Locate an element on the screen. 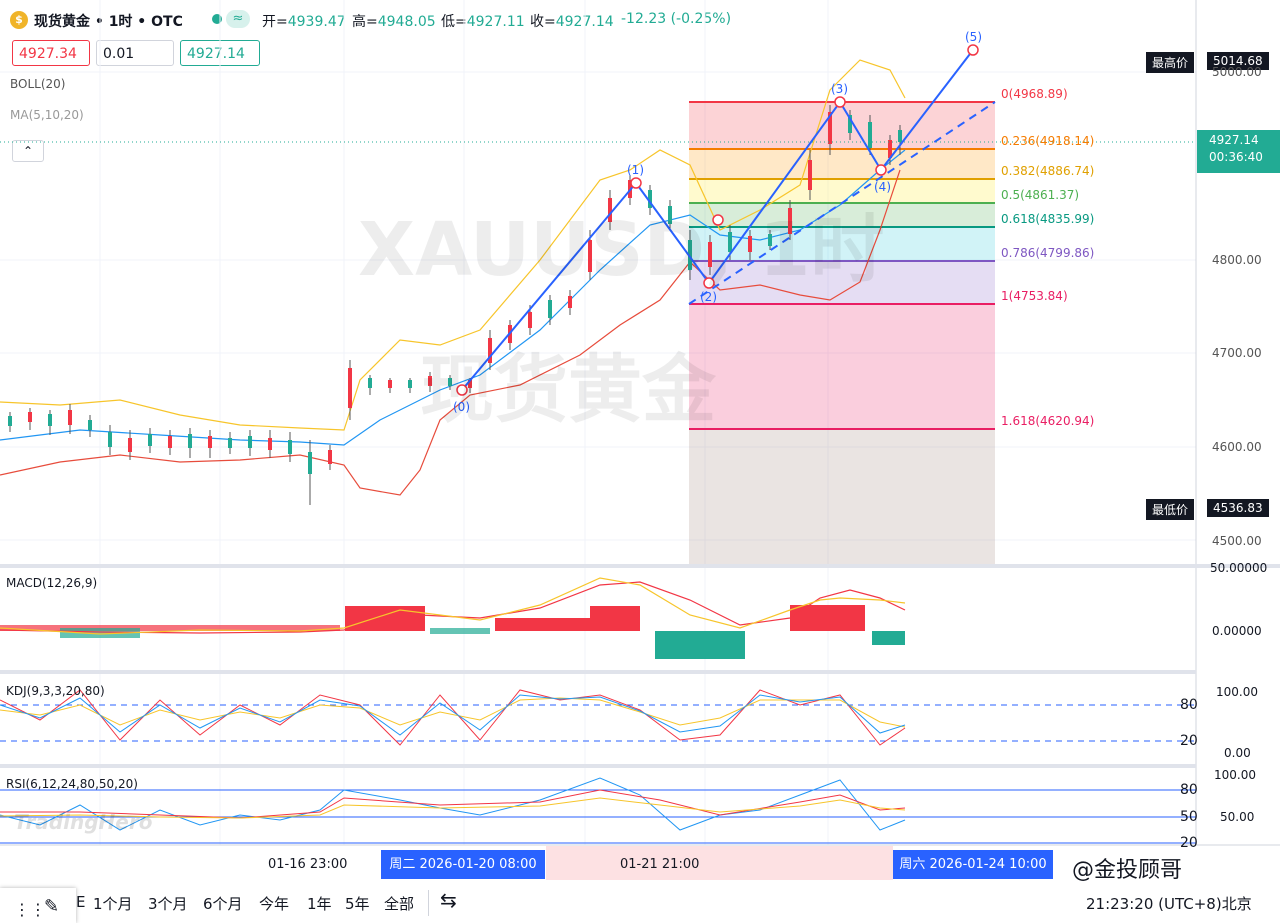 The image size is (1280, 923). collapse-indicators-button: ⌃ is located at coordinates (28, 151).